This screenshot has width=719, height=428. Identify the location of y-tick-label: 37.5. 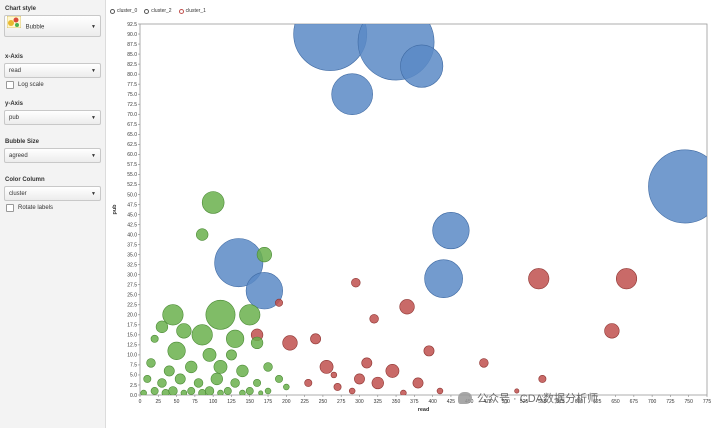
(132, 245).